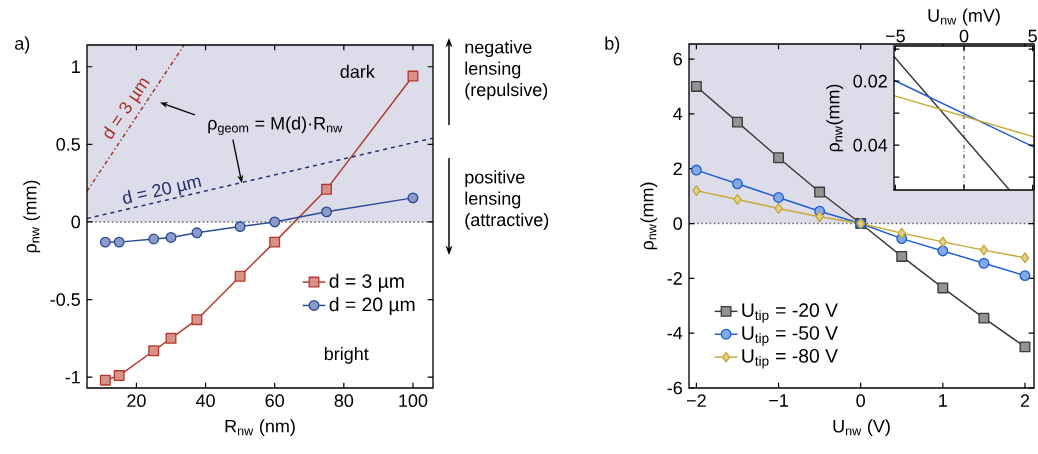  Describe the element at coordinates (1025, 400) in the screenshot. I see `x-tick-label: 2` at that location.